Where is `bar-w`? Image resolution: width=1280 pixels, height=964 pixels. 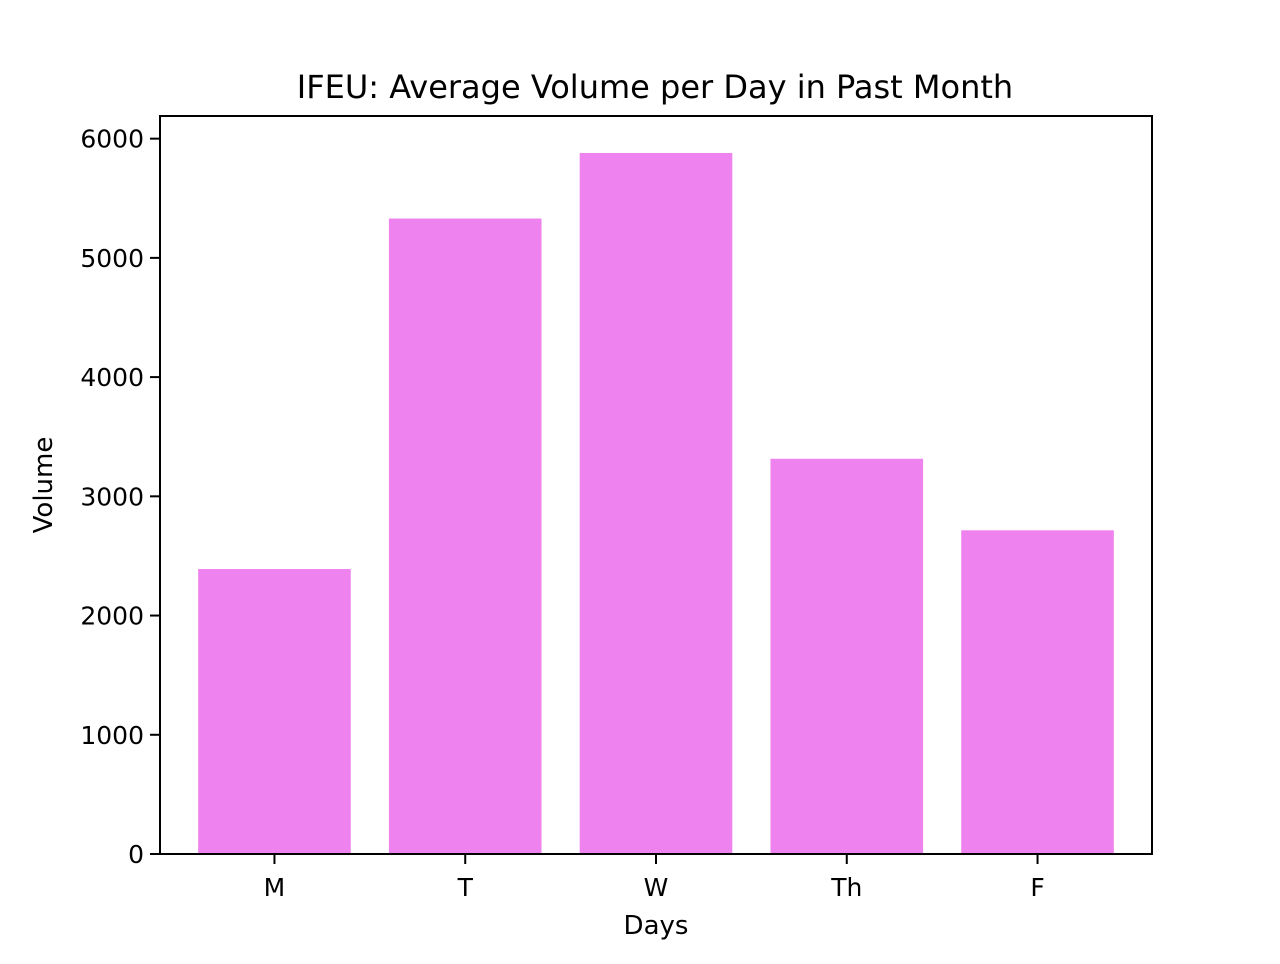 bar-w is located at coordinates (656, 503).